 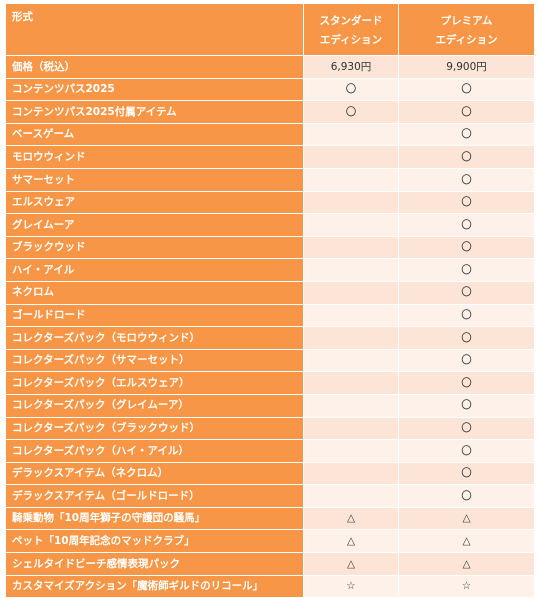 I want to click on table-row: グレイムーア 〇, so click(x=270, y=225).